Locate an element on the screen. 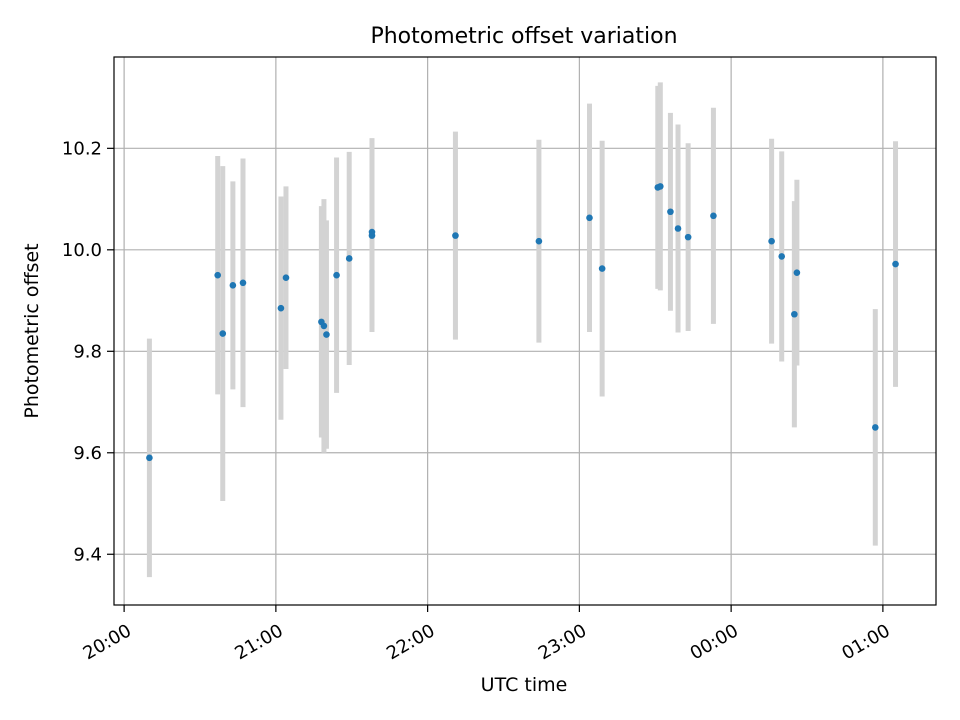  x-axis-label: UTC time is located at coordinates (524, 685).